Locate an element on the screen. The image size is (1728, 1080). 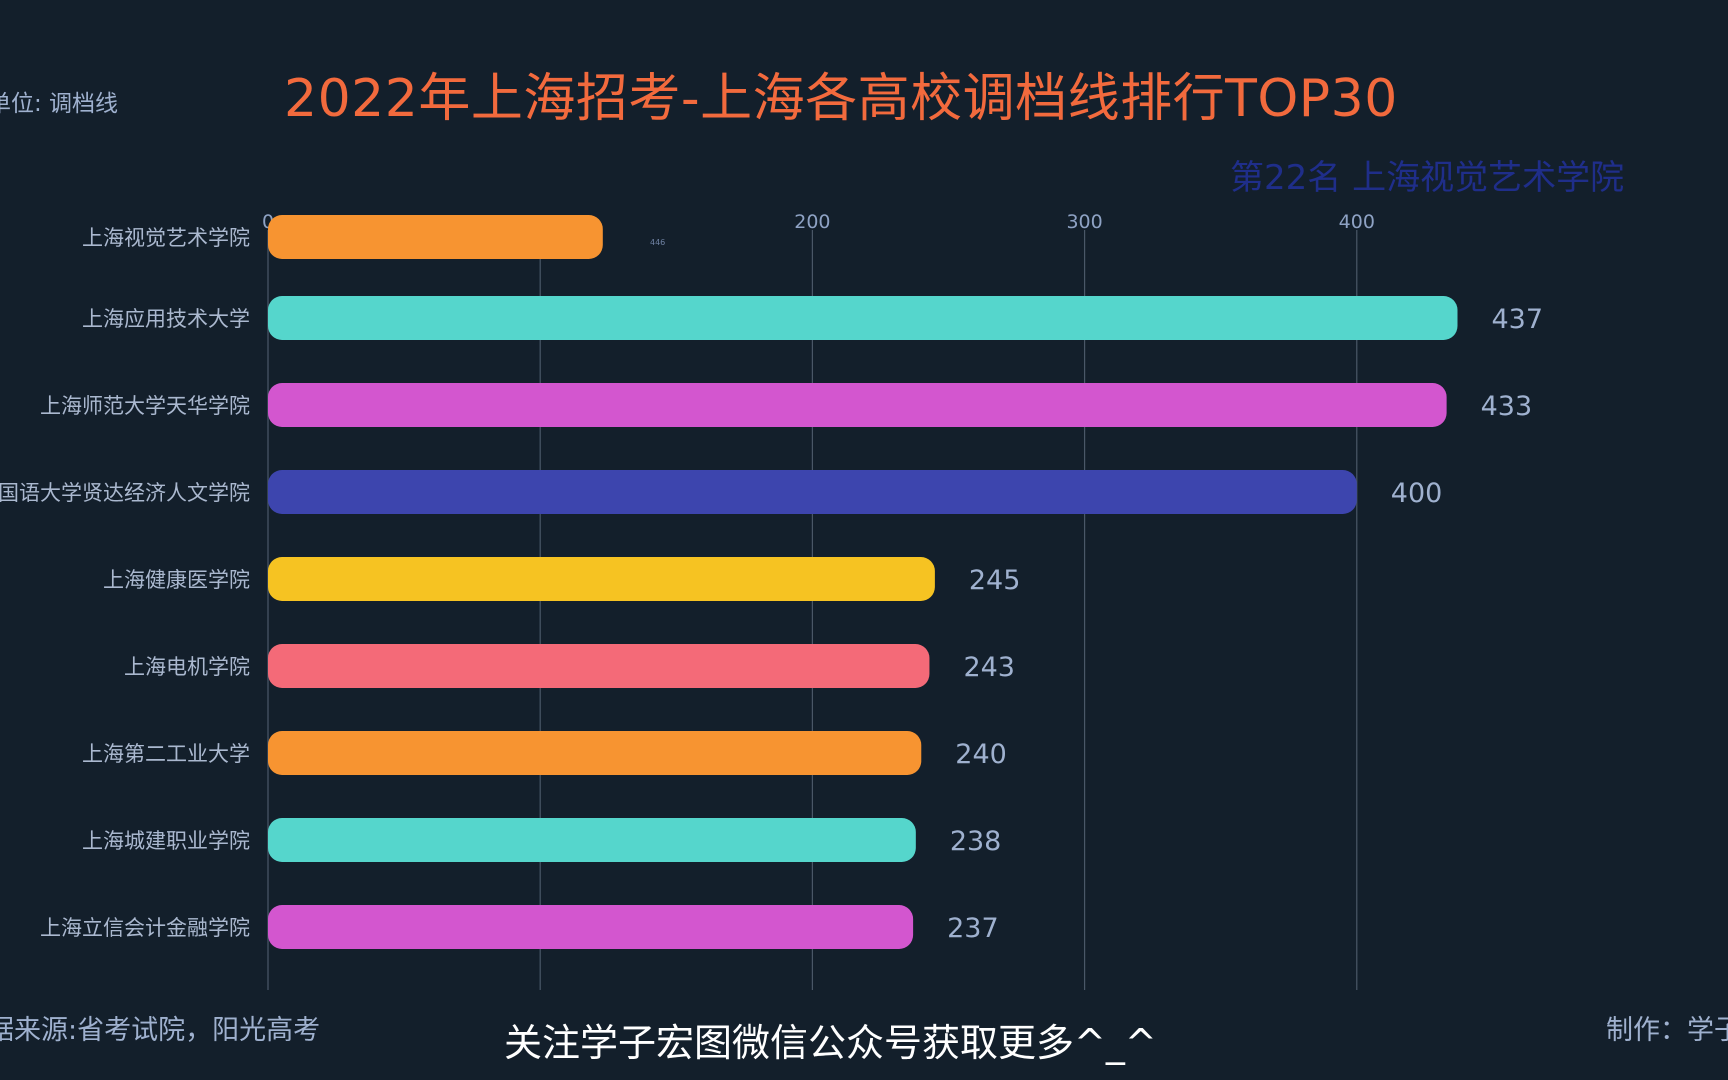
category-label: 上海立信会计金融学院 is located at coordinates (145, 928).